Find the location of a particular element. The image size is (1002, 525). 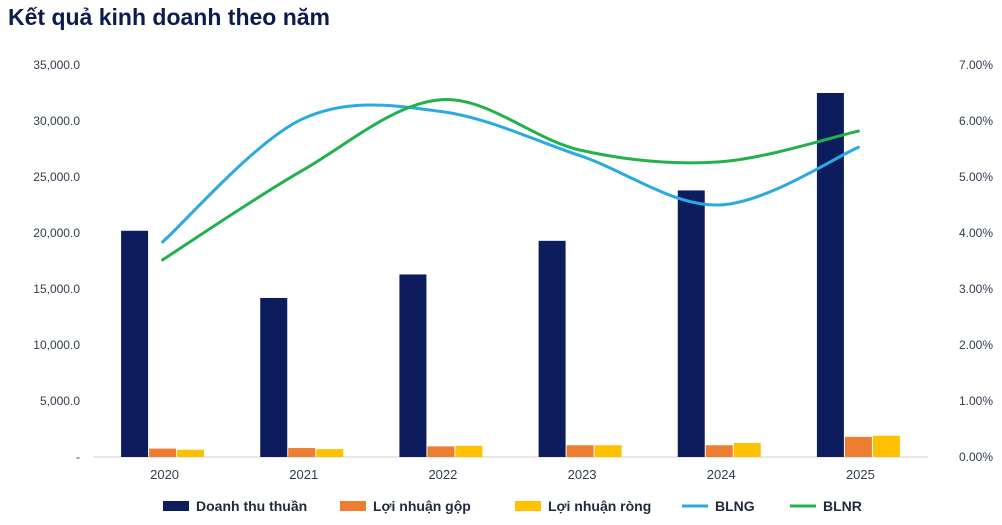

y-tick-right-label: 3.00% is located at coordinates (976, 289).